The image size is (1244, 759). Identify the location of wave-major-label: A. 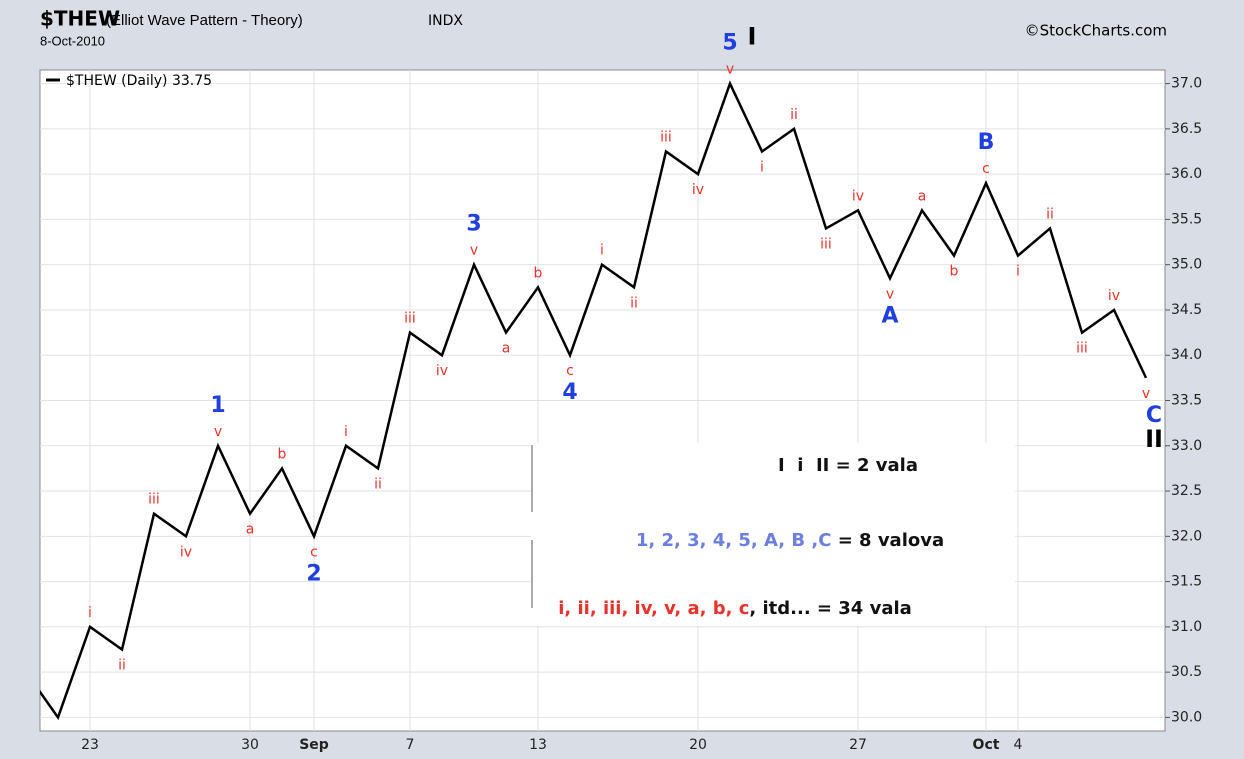
(889, 315).